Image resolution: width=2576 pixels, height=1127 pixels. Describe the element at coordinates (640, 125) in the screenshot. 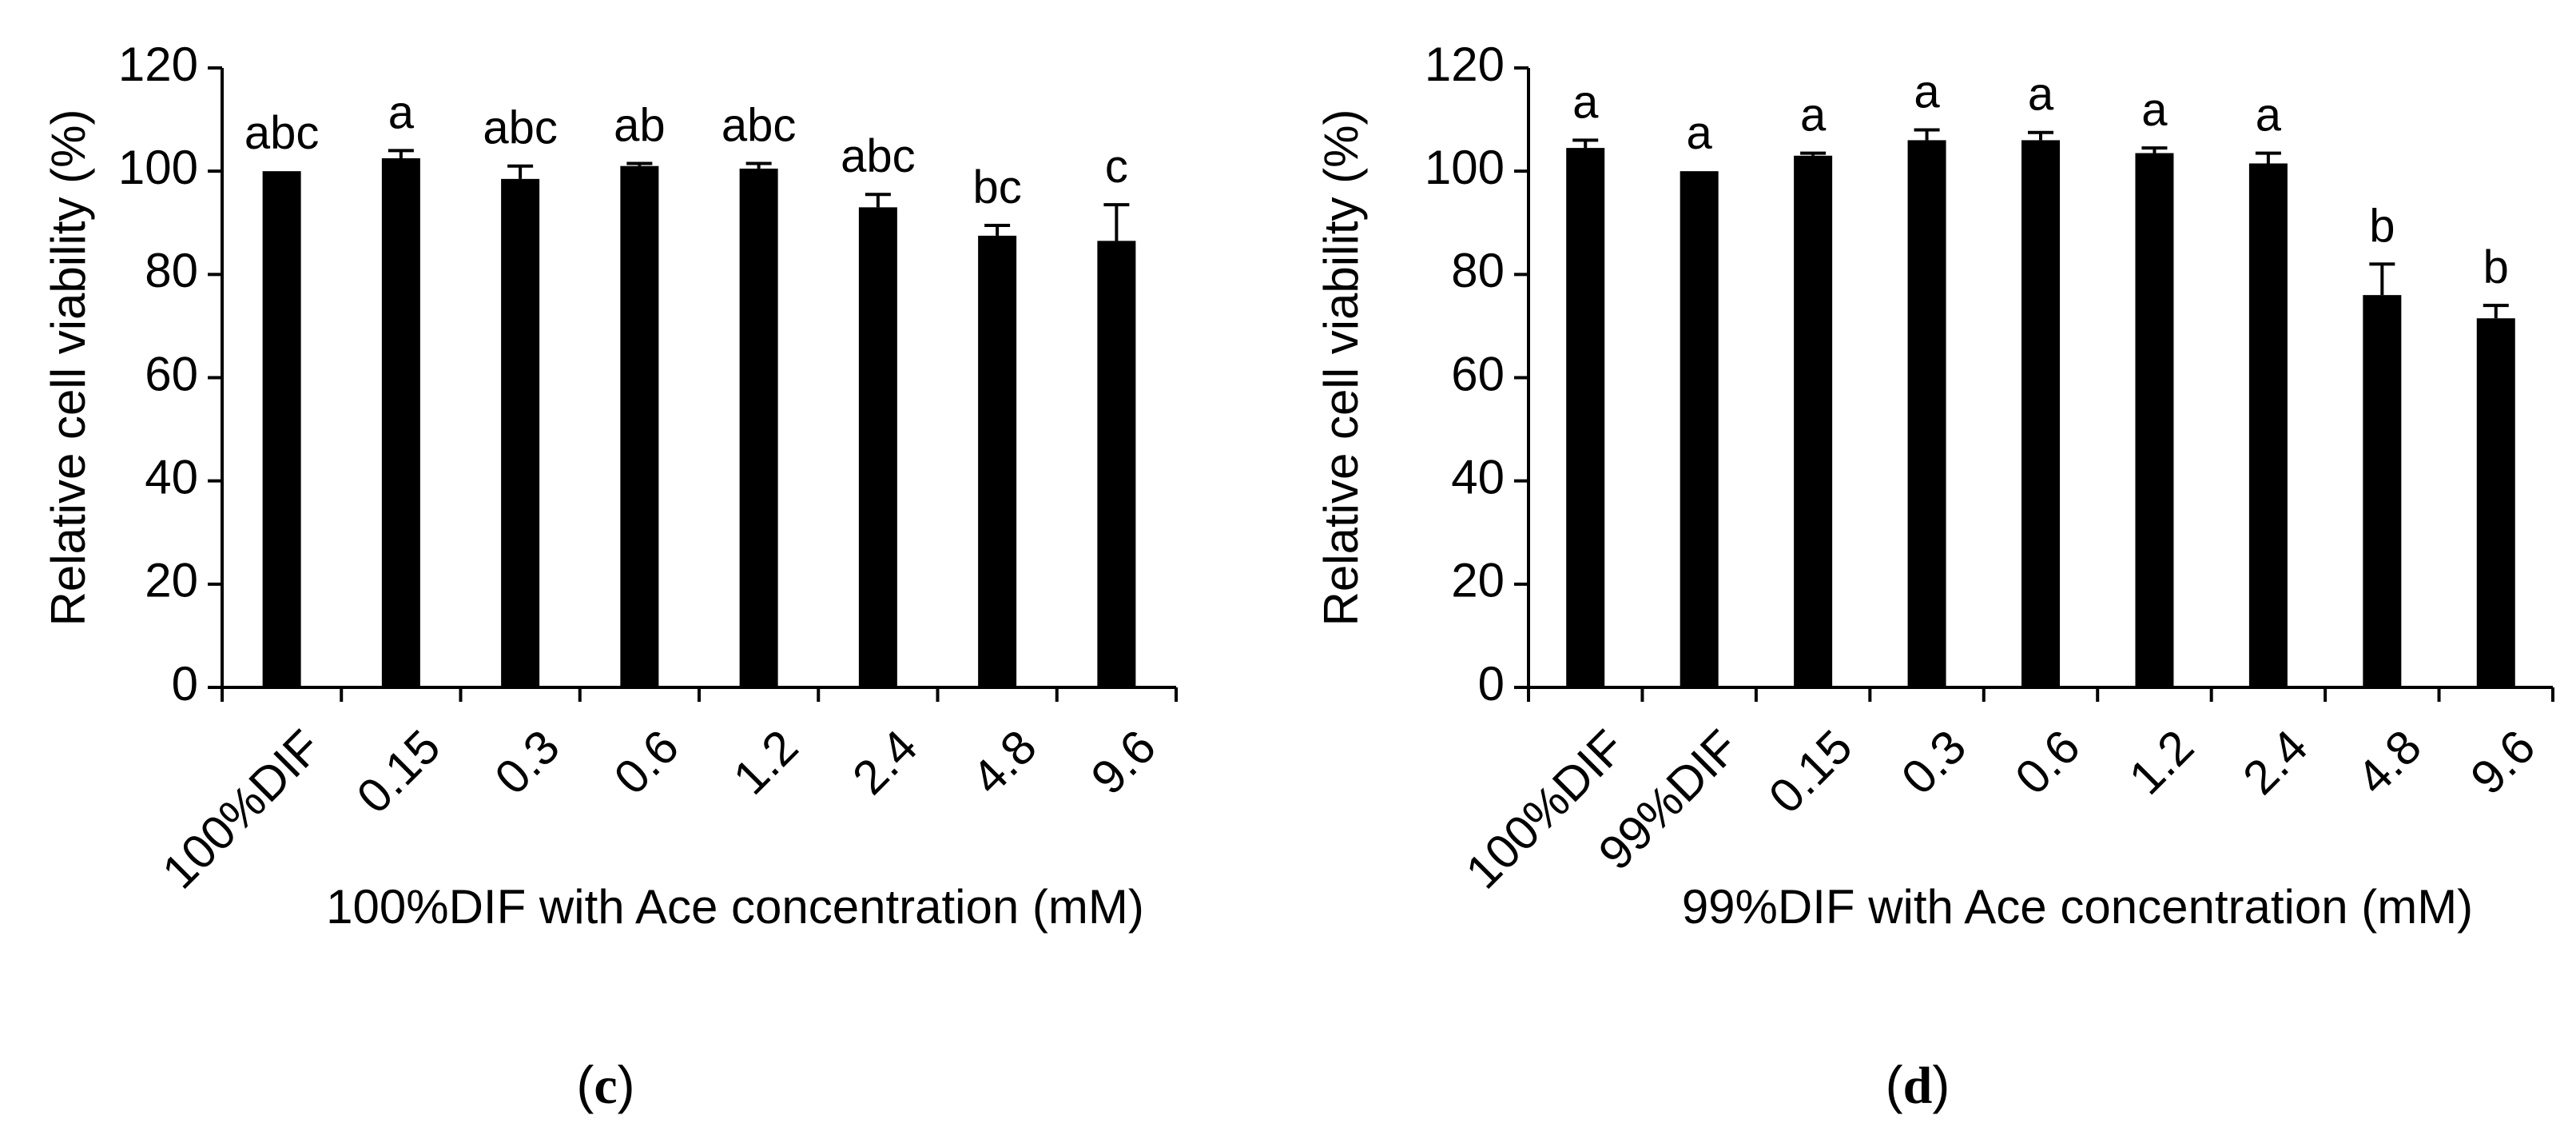

I see `significance-letter: ab` at that location.